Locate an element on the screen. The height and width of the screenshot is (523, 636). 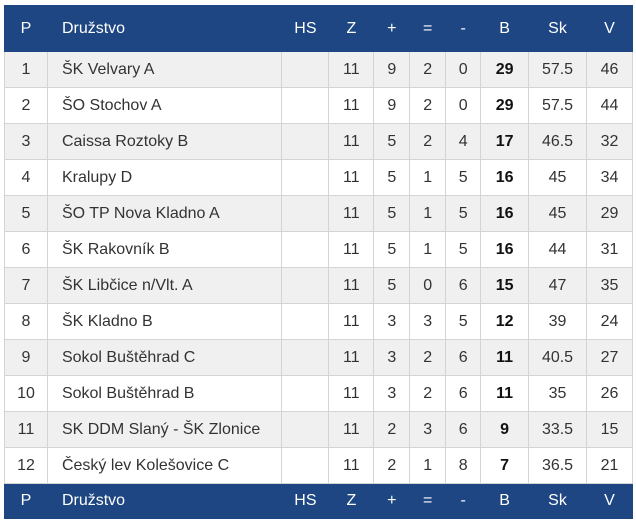
cell: 34 is located at coordinates (609, 177).